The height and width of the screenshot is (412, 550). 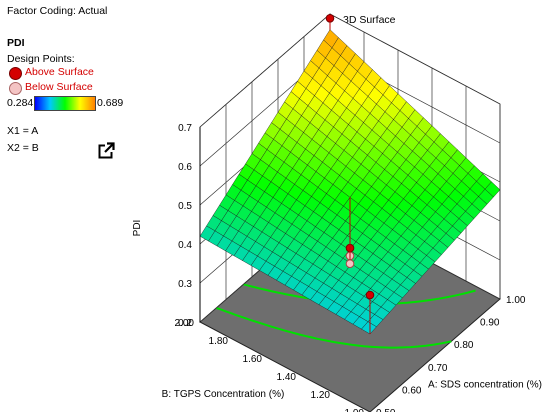 What do you see at coordinates (185, 245) in the screenshot?
I see `z-tick-label: 0.4` at bounding box center [185, 245].